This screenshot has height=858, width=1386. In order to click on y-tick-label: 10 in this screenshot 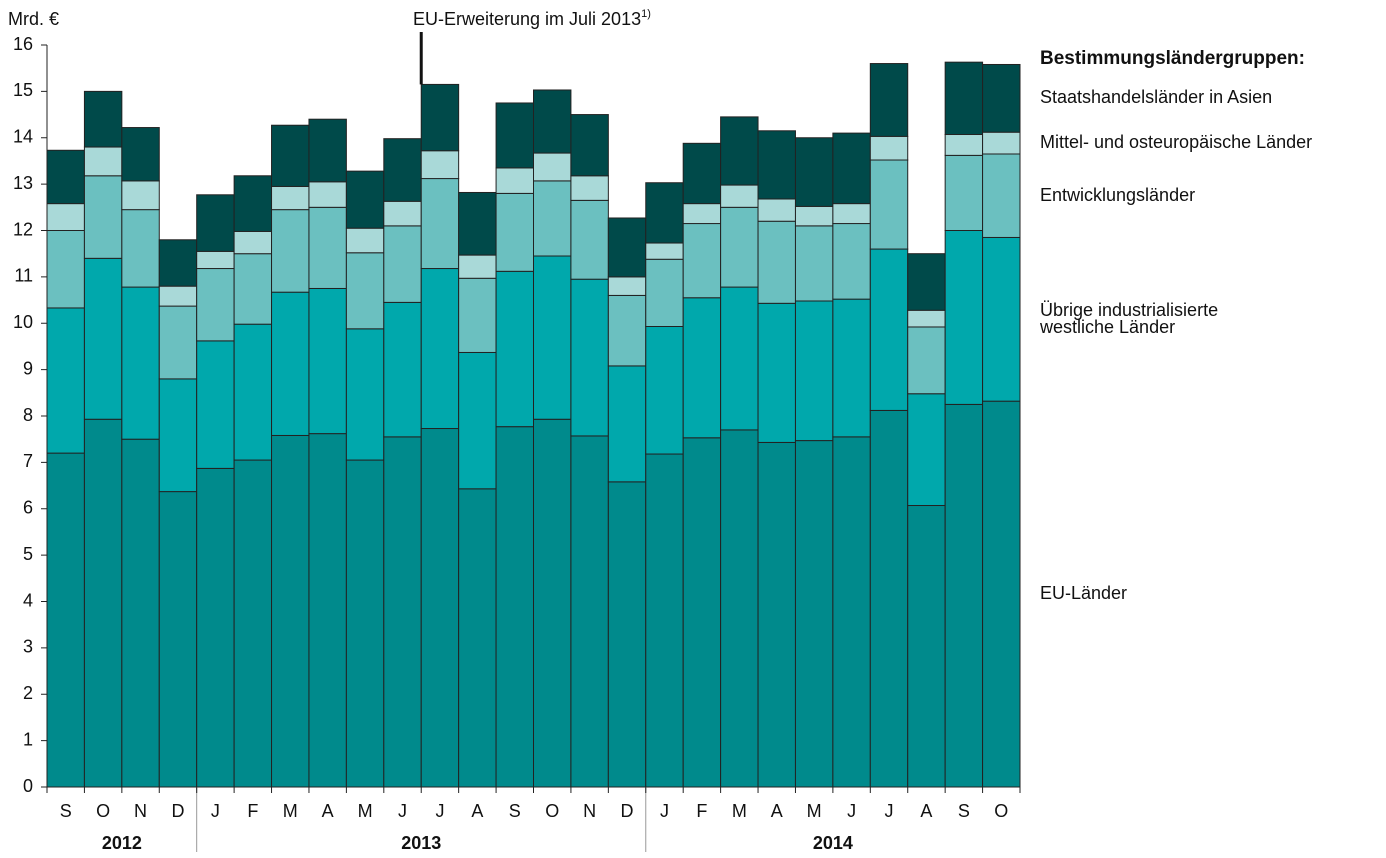, I will do `click(23, 322)`.